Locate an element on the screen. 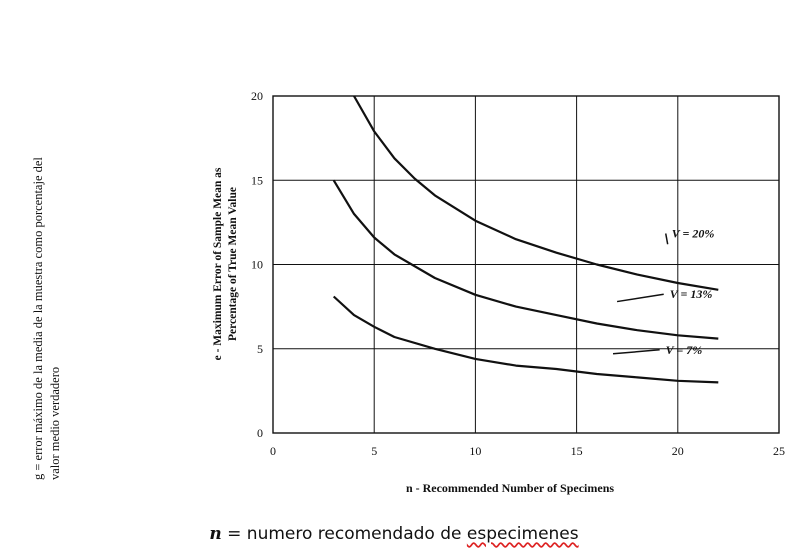 Image resolution: width=788 pixels, height=560 pixels. caption-text: = numero recomendado de is located at coordinates (344, 534).